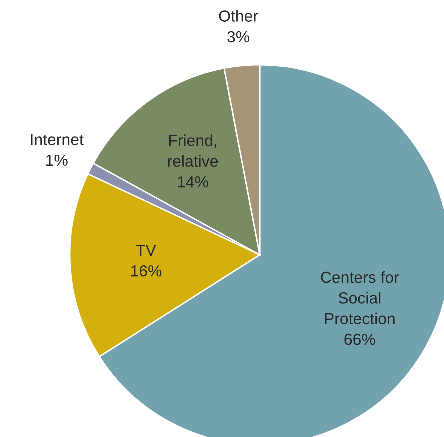 The height and width of the screenshot is (437, 444). Describe the element at coordinates (146, 250) in the screenshot. I see `slice-label: TV` at that location.